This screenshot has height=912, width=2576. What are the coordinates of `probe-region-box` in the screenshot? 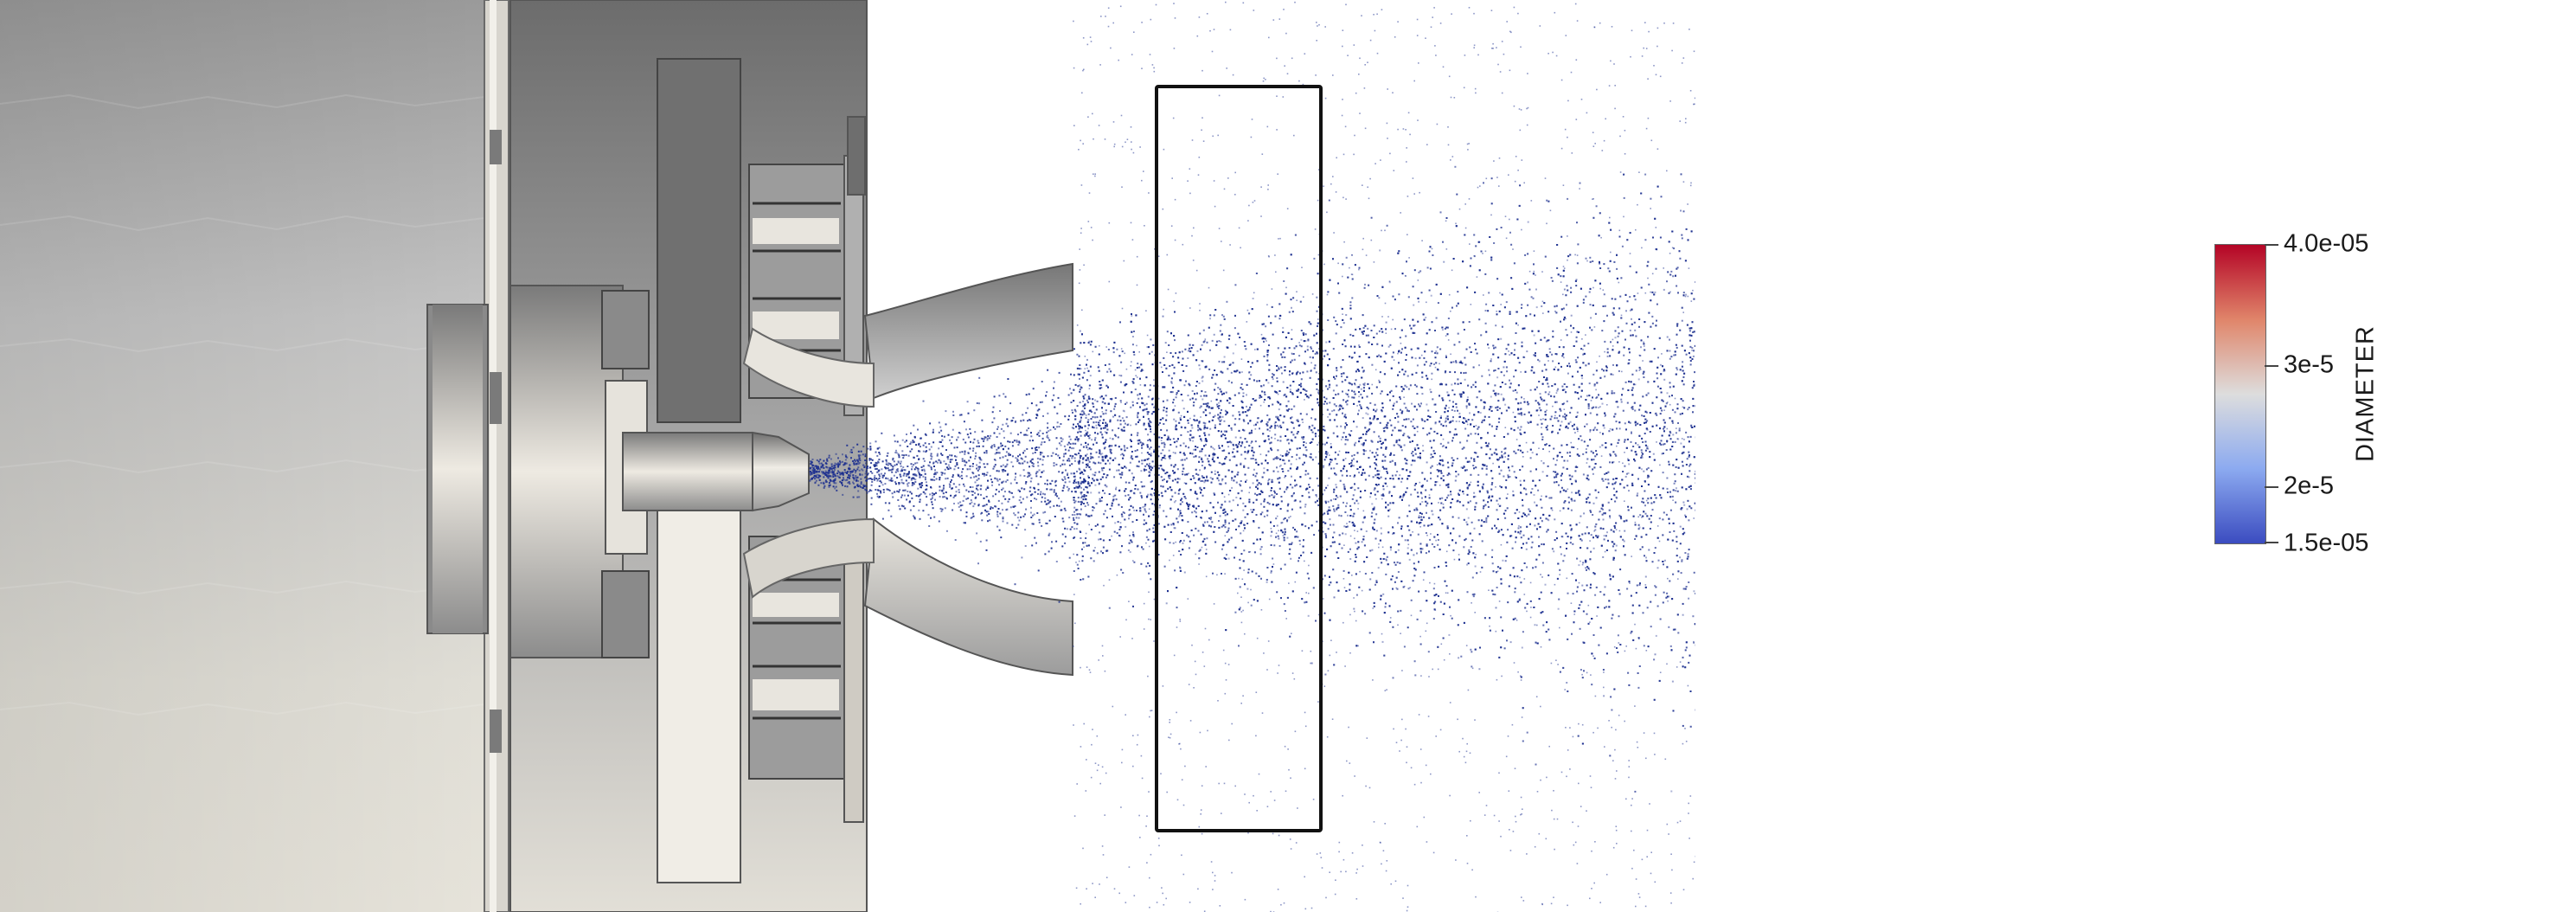 It's located at (1239, 458).